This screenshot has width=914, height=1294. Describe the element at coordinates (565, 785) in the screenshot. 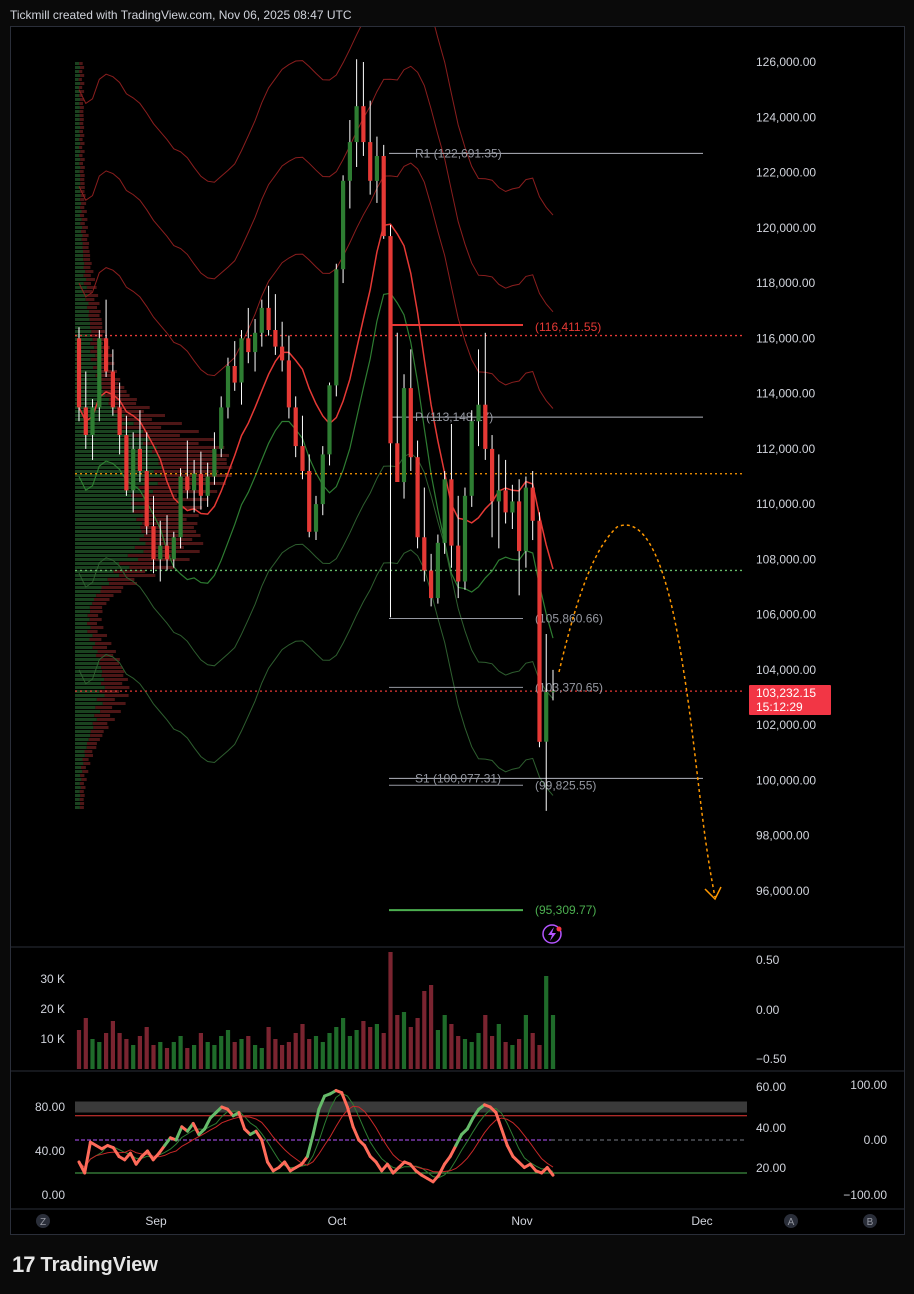

I see `level-label-3: (99,825.55)` at that location.